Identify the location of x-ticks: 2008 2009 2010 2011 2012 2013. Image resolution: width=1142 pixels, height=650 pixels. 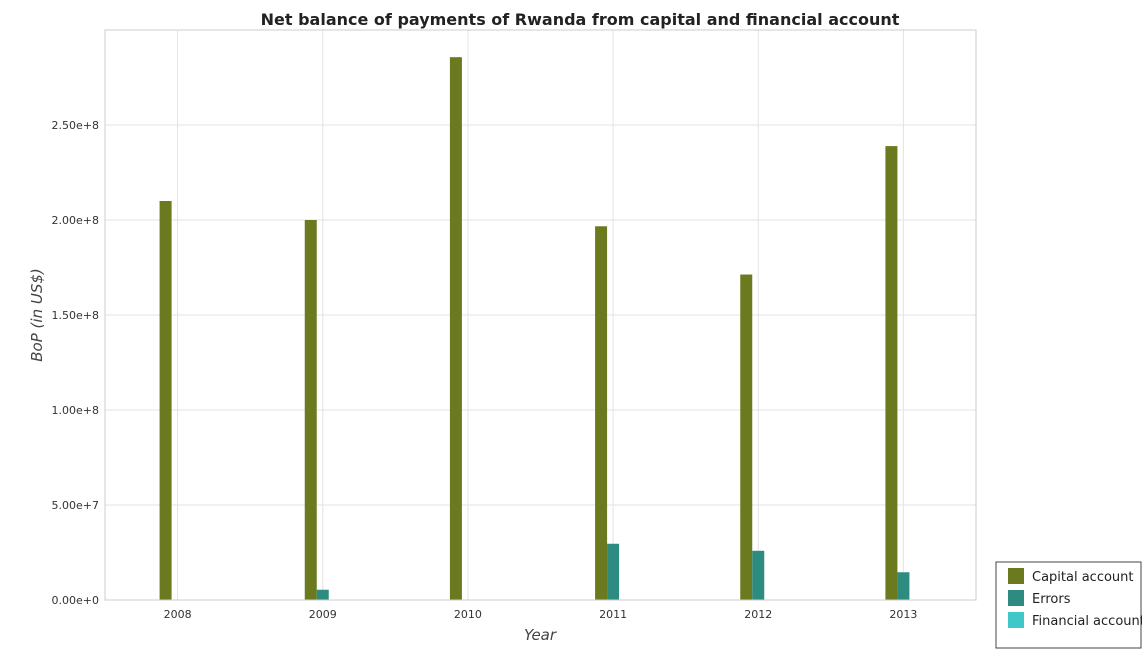
(541, 614).